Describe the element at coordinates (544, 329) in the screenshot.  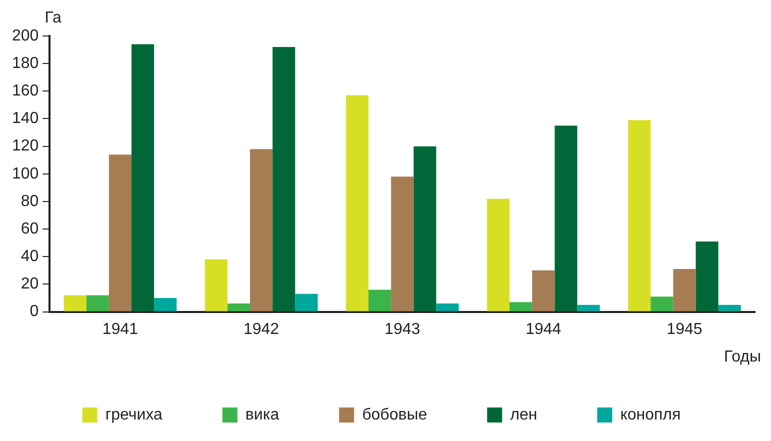
I see `x-tick-label: 1944` at that location.